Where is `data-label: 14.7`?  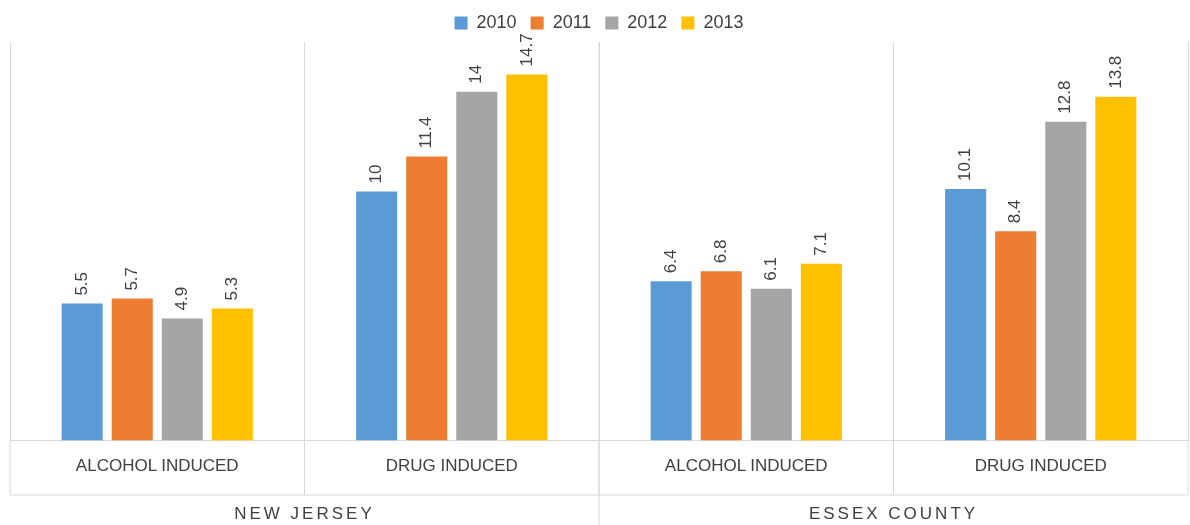 data-label: 14.7 is located at coordinates (526, 50).